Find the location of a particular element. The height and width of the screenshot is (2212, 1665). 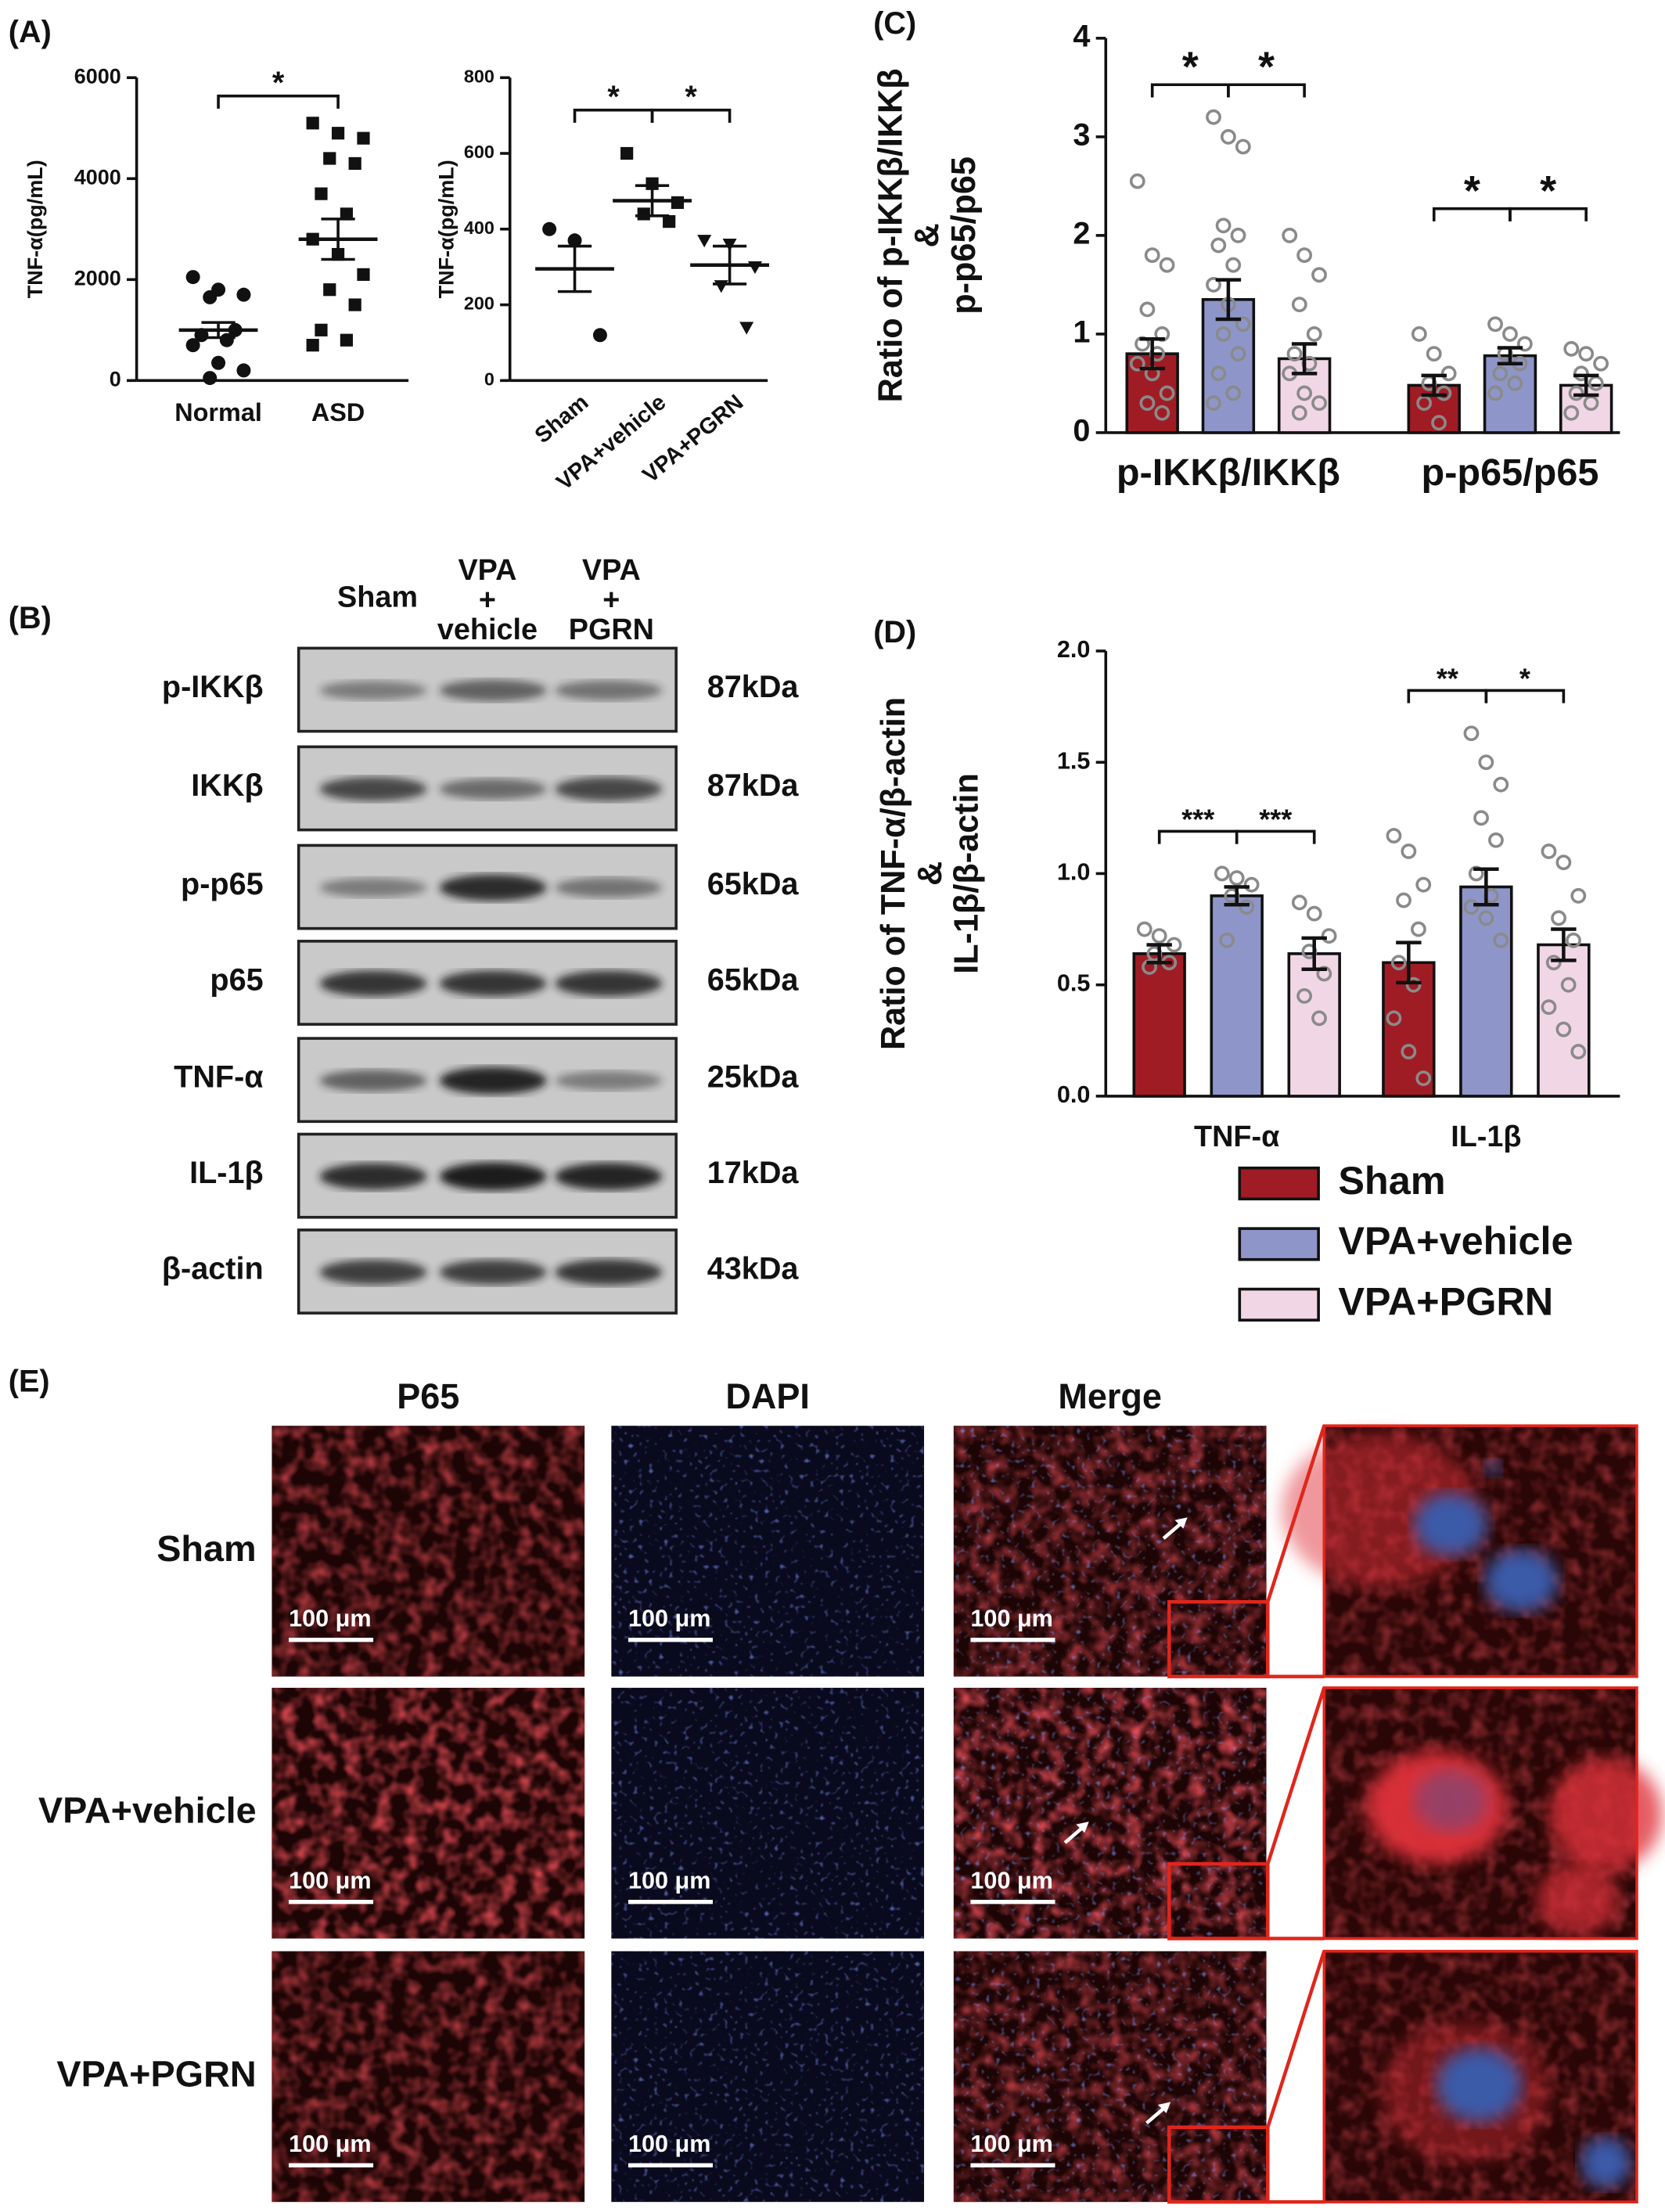

micrograph-column-label: Merge is located at coordinates (1110, 1396).